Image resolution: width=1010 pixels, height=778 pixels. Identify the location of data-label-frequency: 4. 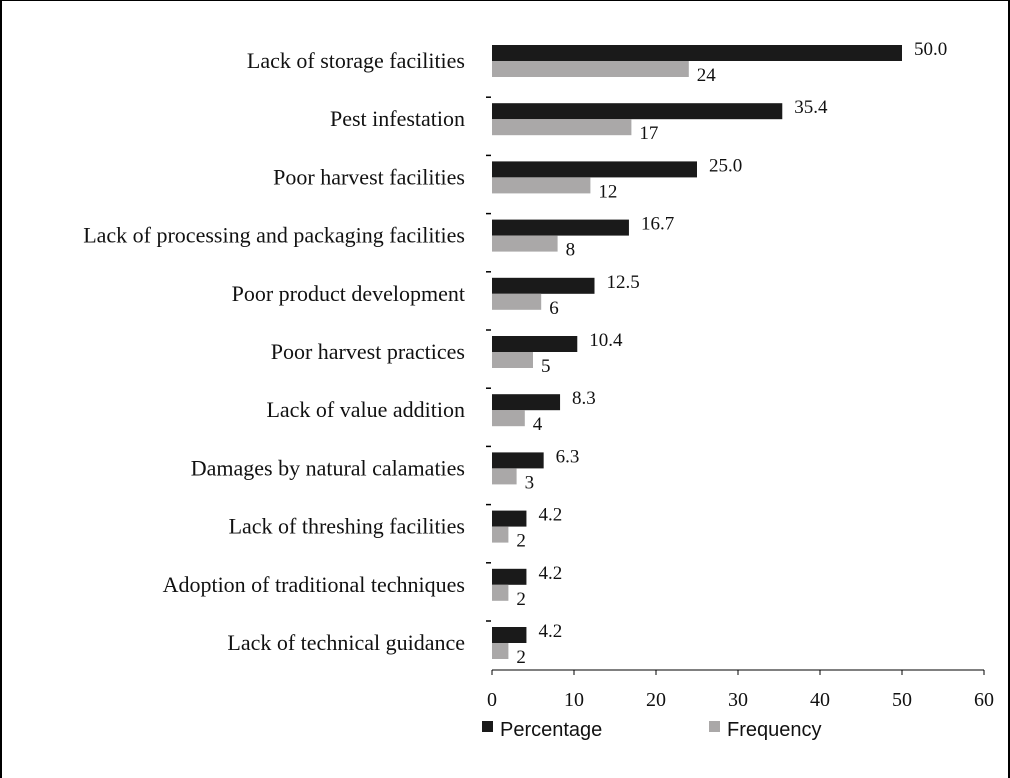
(538, 424).